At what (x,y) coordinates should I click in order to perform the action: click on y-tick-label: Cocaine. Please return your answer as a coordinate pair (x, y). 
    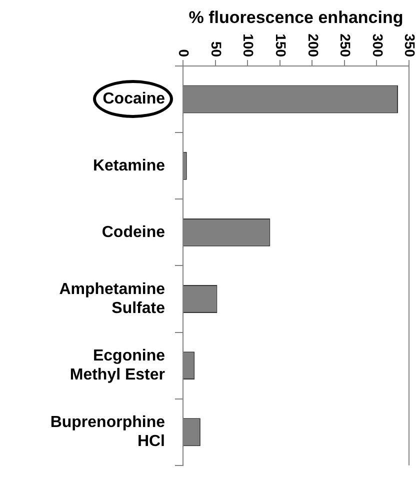
    Looking at the image, I should click on (134, 99).